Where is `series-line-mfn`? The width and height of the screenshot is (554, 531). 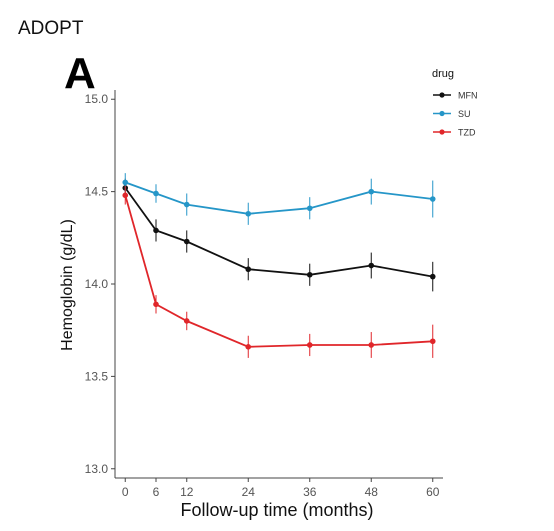
series-line-mfn is located at coordinates (278, 232).